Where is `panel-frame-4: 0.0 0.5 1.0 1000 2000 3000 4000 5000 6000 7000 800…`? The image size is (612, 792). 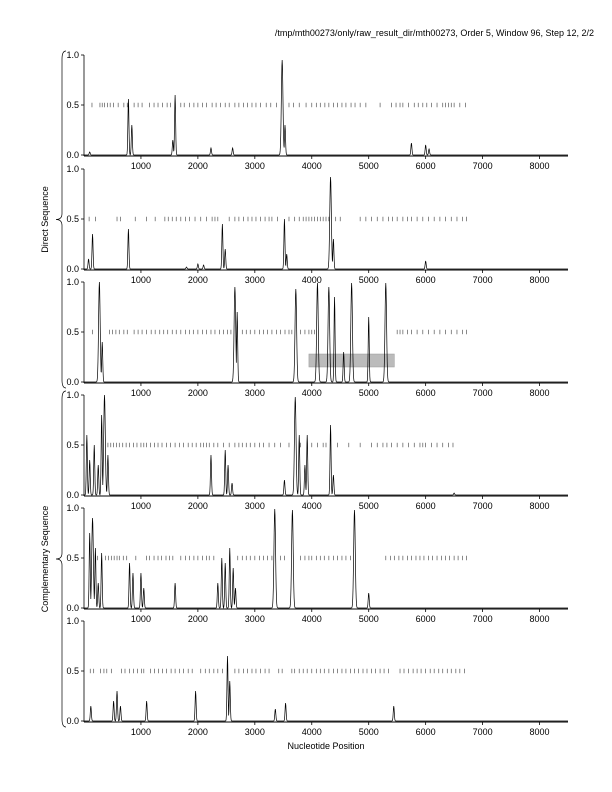
panel-frame-4: 0.0 0.5 1.0 1000 2000 3000 4000 5000 6000 7000 800… is located at coordinates (317, 450).